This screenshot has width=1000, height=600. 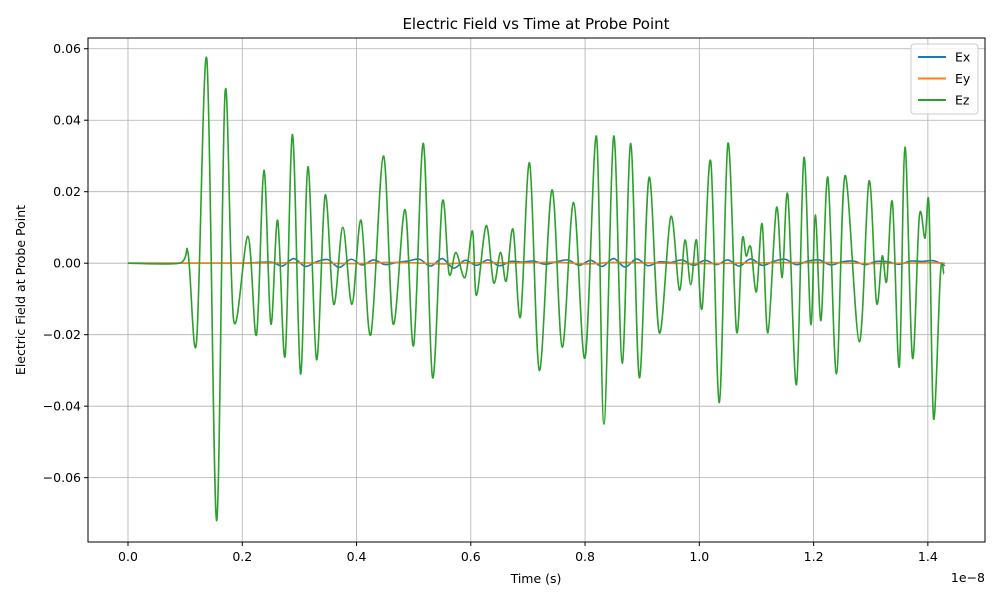 What do you see at coordinates (62, 406) in the screenshot?
I see `y-tick-label: −0.04` at bounding box center [62, 406].